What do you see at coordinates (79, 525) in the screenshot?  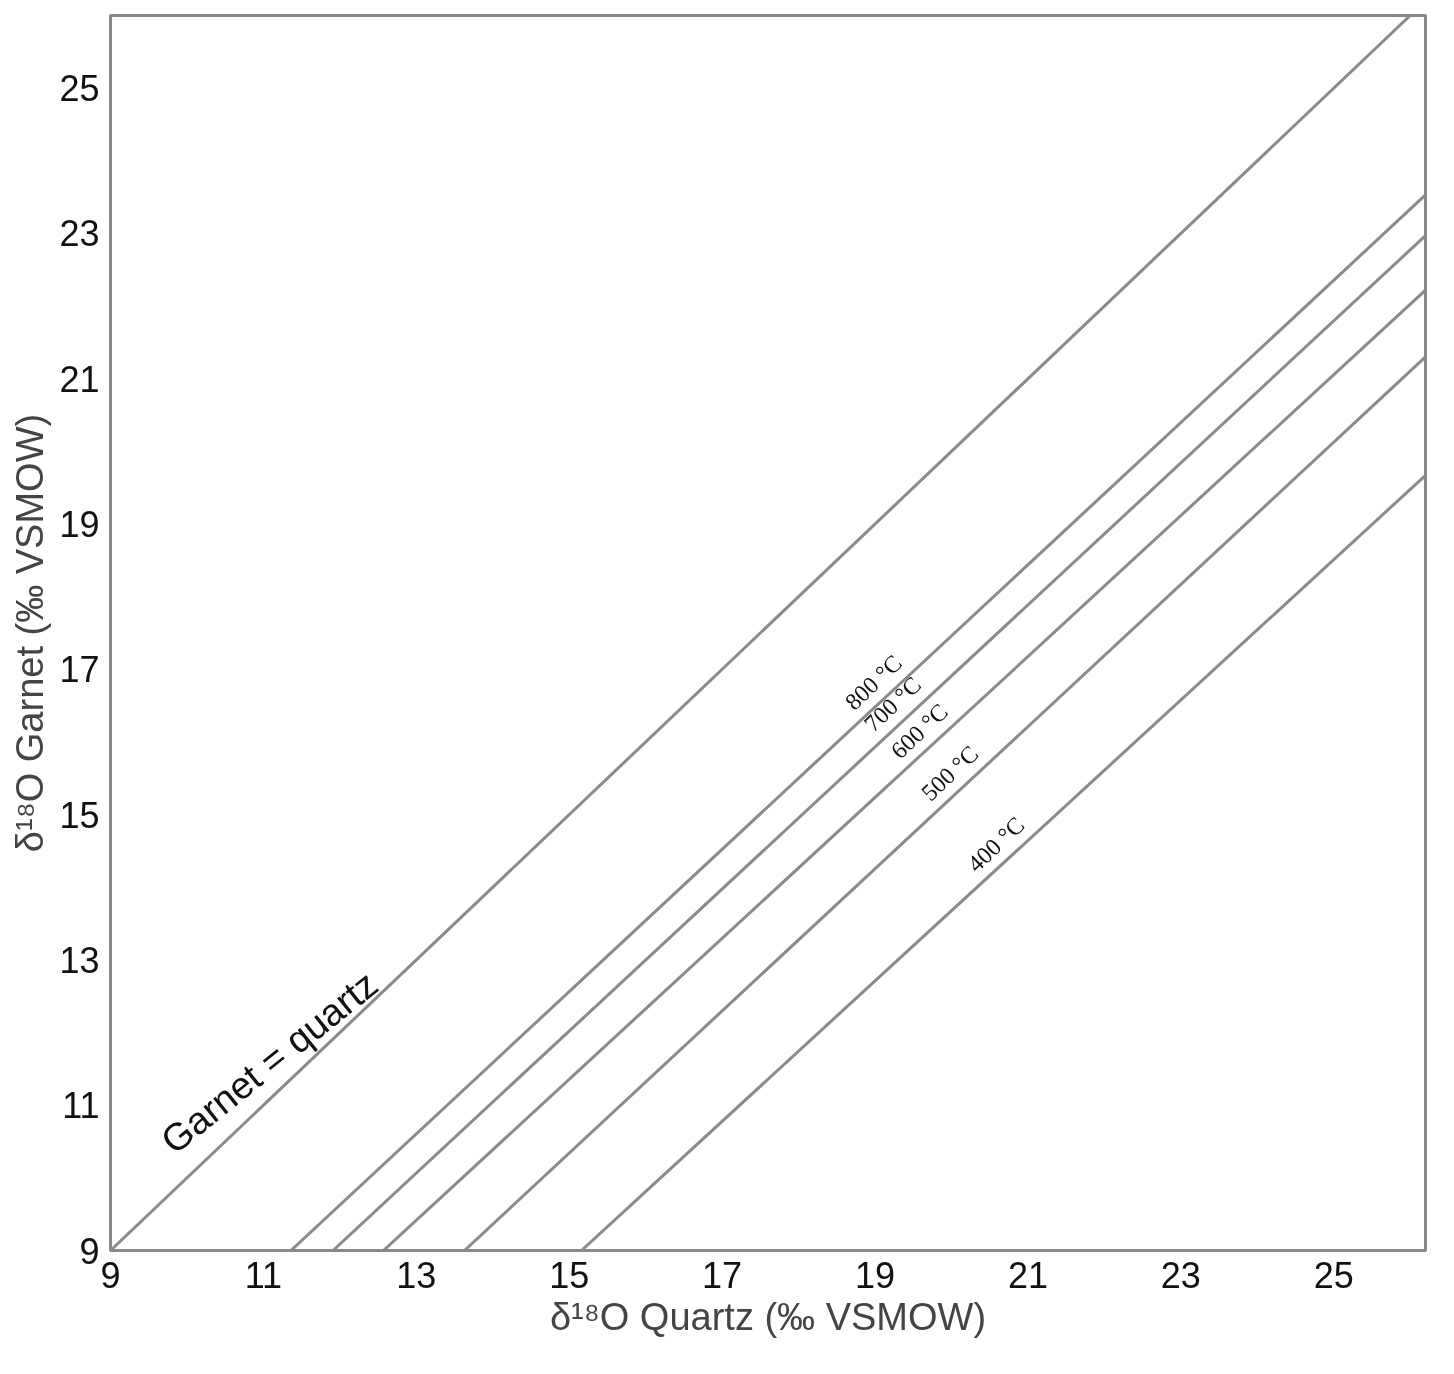 I see `y-tick-label: 19` at bounding box center [79, 525].